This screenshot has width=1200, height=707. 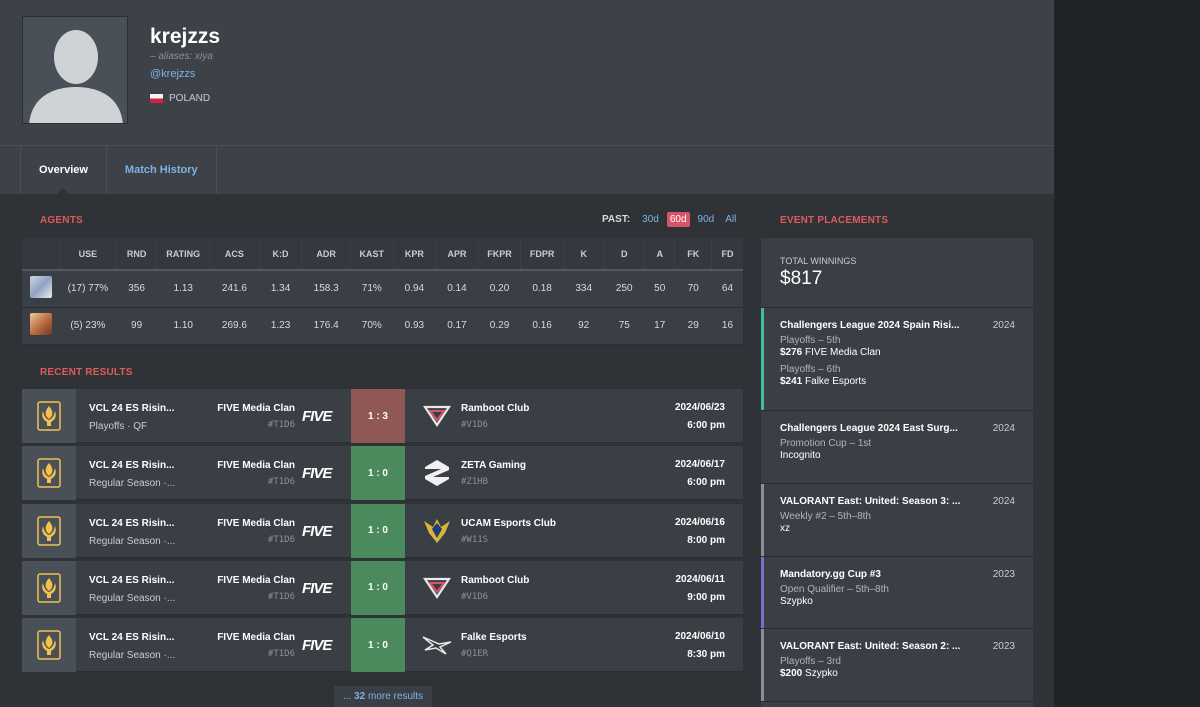 What do you see at coordinates (234, 254) in the screenshot?
I see `col-acs: ACS` at bounding box center [234, 254].